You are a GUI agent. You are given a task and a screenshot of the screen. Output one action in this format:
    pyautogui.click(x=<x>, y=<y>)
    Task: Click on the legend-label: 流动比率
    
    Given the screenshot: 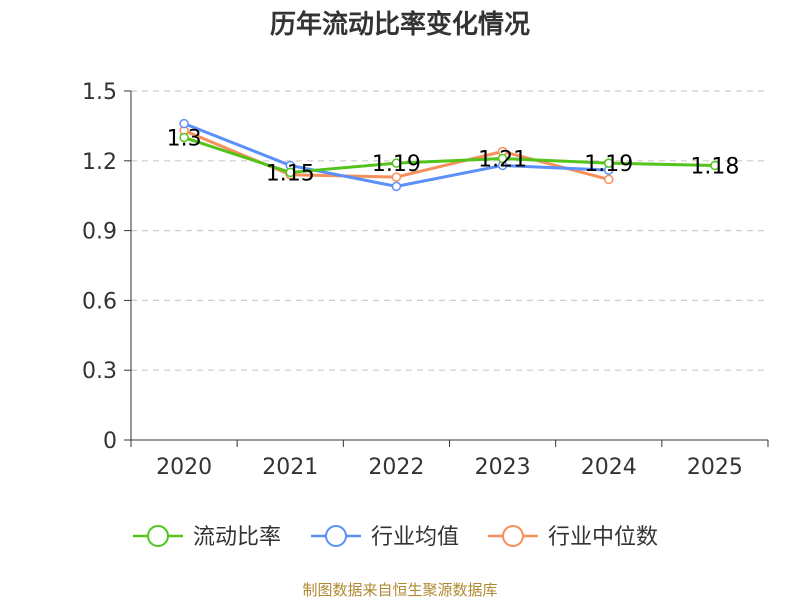 What is the action you would take?
    pyautogui.click(x=237, y=537)
    